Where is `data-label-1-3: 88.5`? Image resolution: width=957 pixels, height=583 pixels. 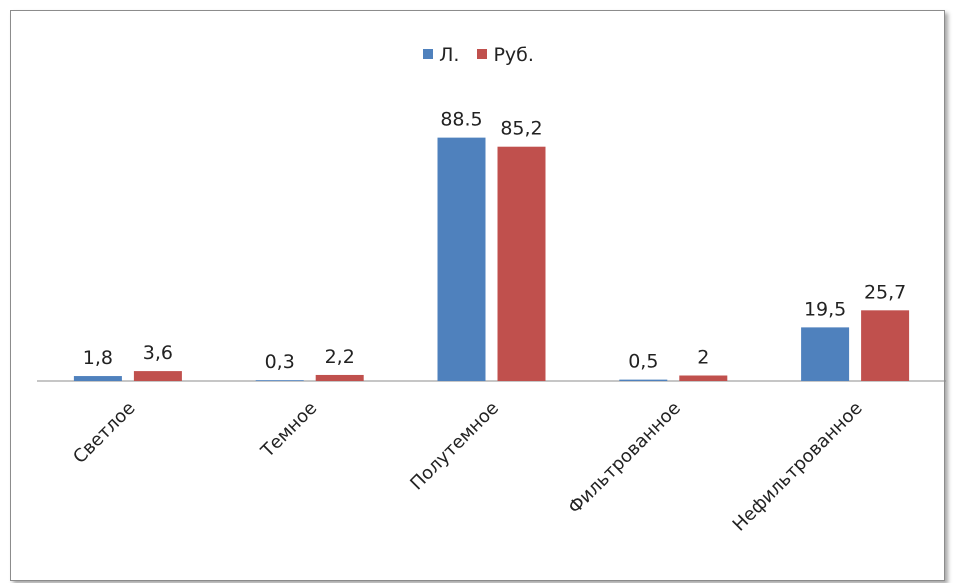
data-label-1-3: 88.5 is located at coordinates (461, 120).